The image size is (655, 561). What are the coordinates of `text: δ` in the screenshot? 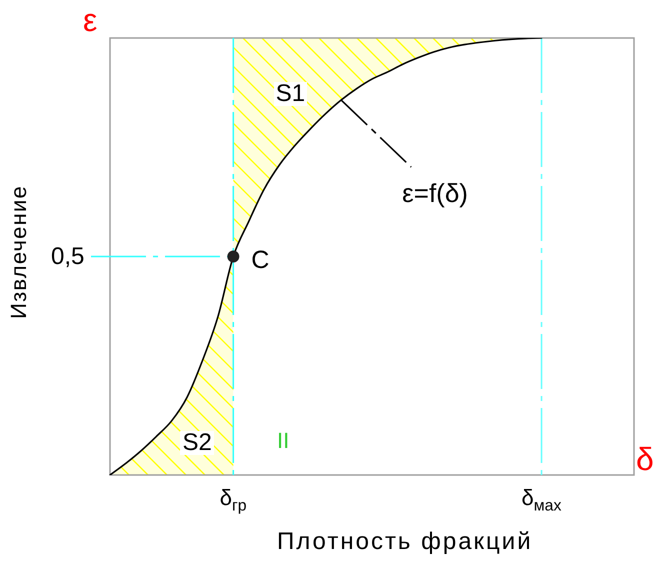 It's located at (645, 459).